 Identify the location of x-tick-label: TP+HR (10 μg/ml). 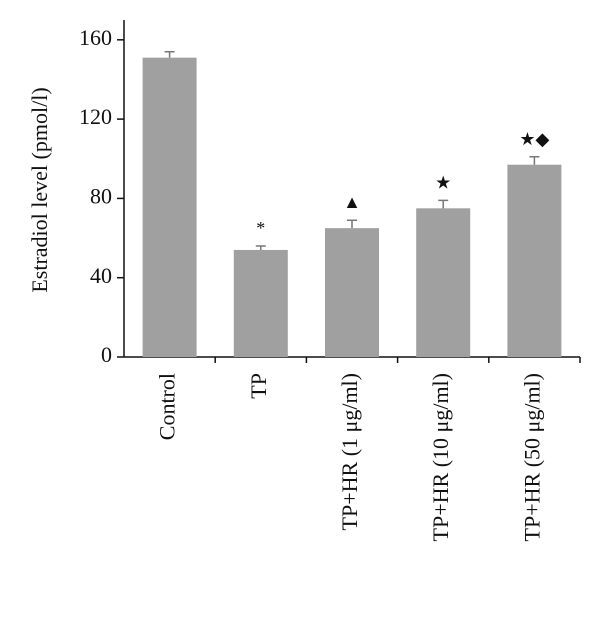
(440, 457).